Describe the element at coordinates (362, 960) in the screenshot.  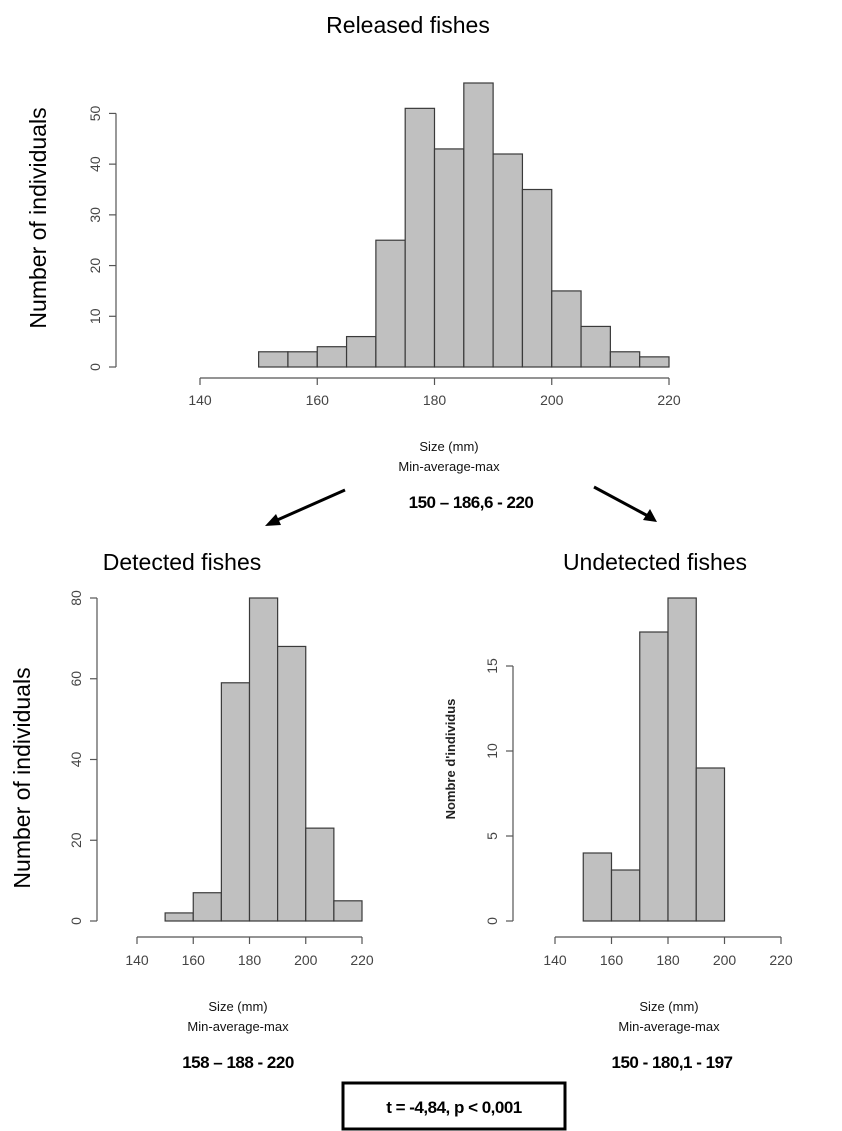
I see `detected-x-tick-label: 220` at that location.